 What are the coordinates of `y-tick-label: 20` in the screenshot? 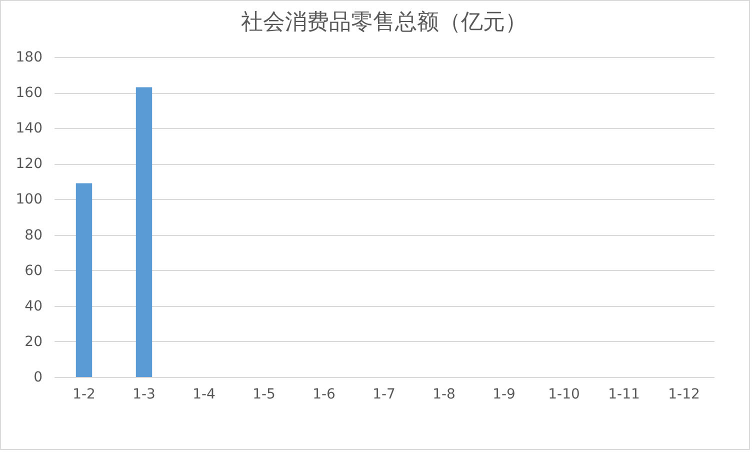 It's located at (33, 342).